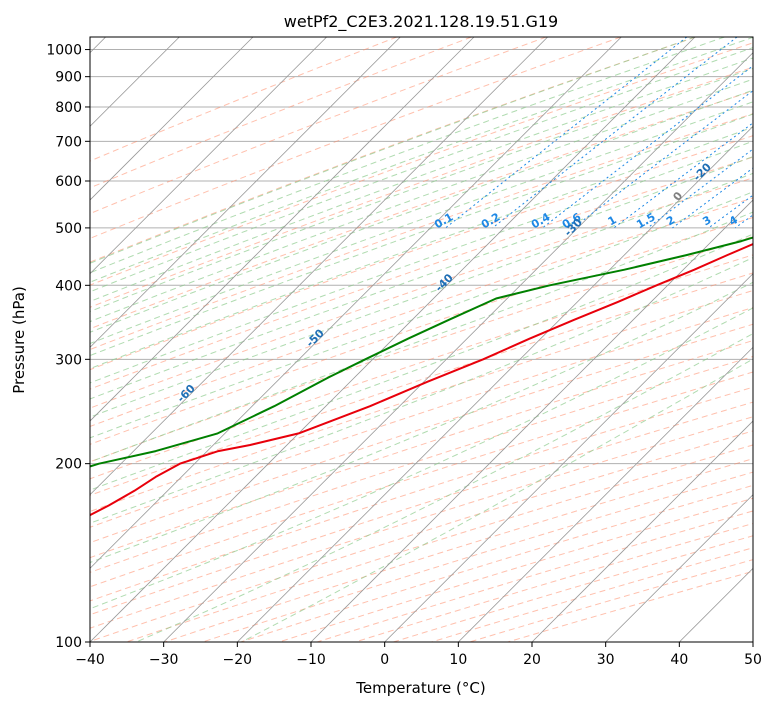 The image size is (775, 708). What do you see at coordinates (566, 133) in the screenshot?
I see `mixing-ratio-line-0.1` at bounding box center [566, 133].